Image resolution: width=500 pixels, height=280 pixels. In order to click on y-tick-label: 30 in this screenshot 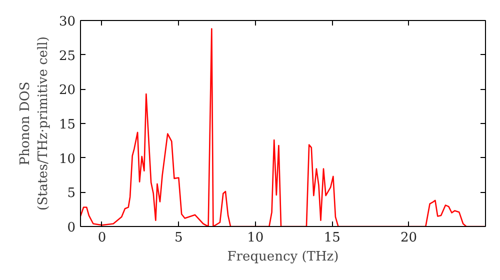, I will do `click(67, 22)`.